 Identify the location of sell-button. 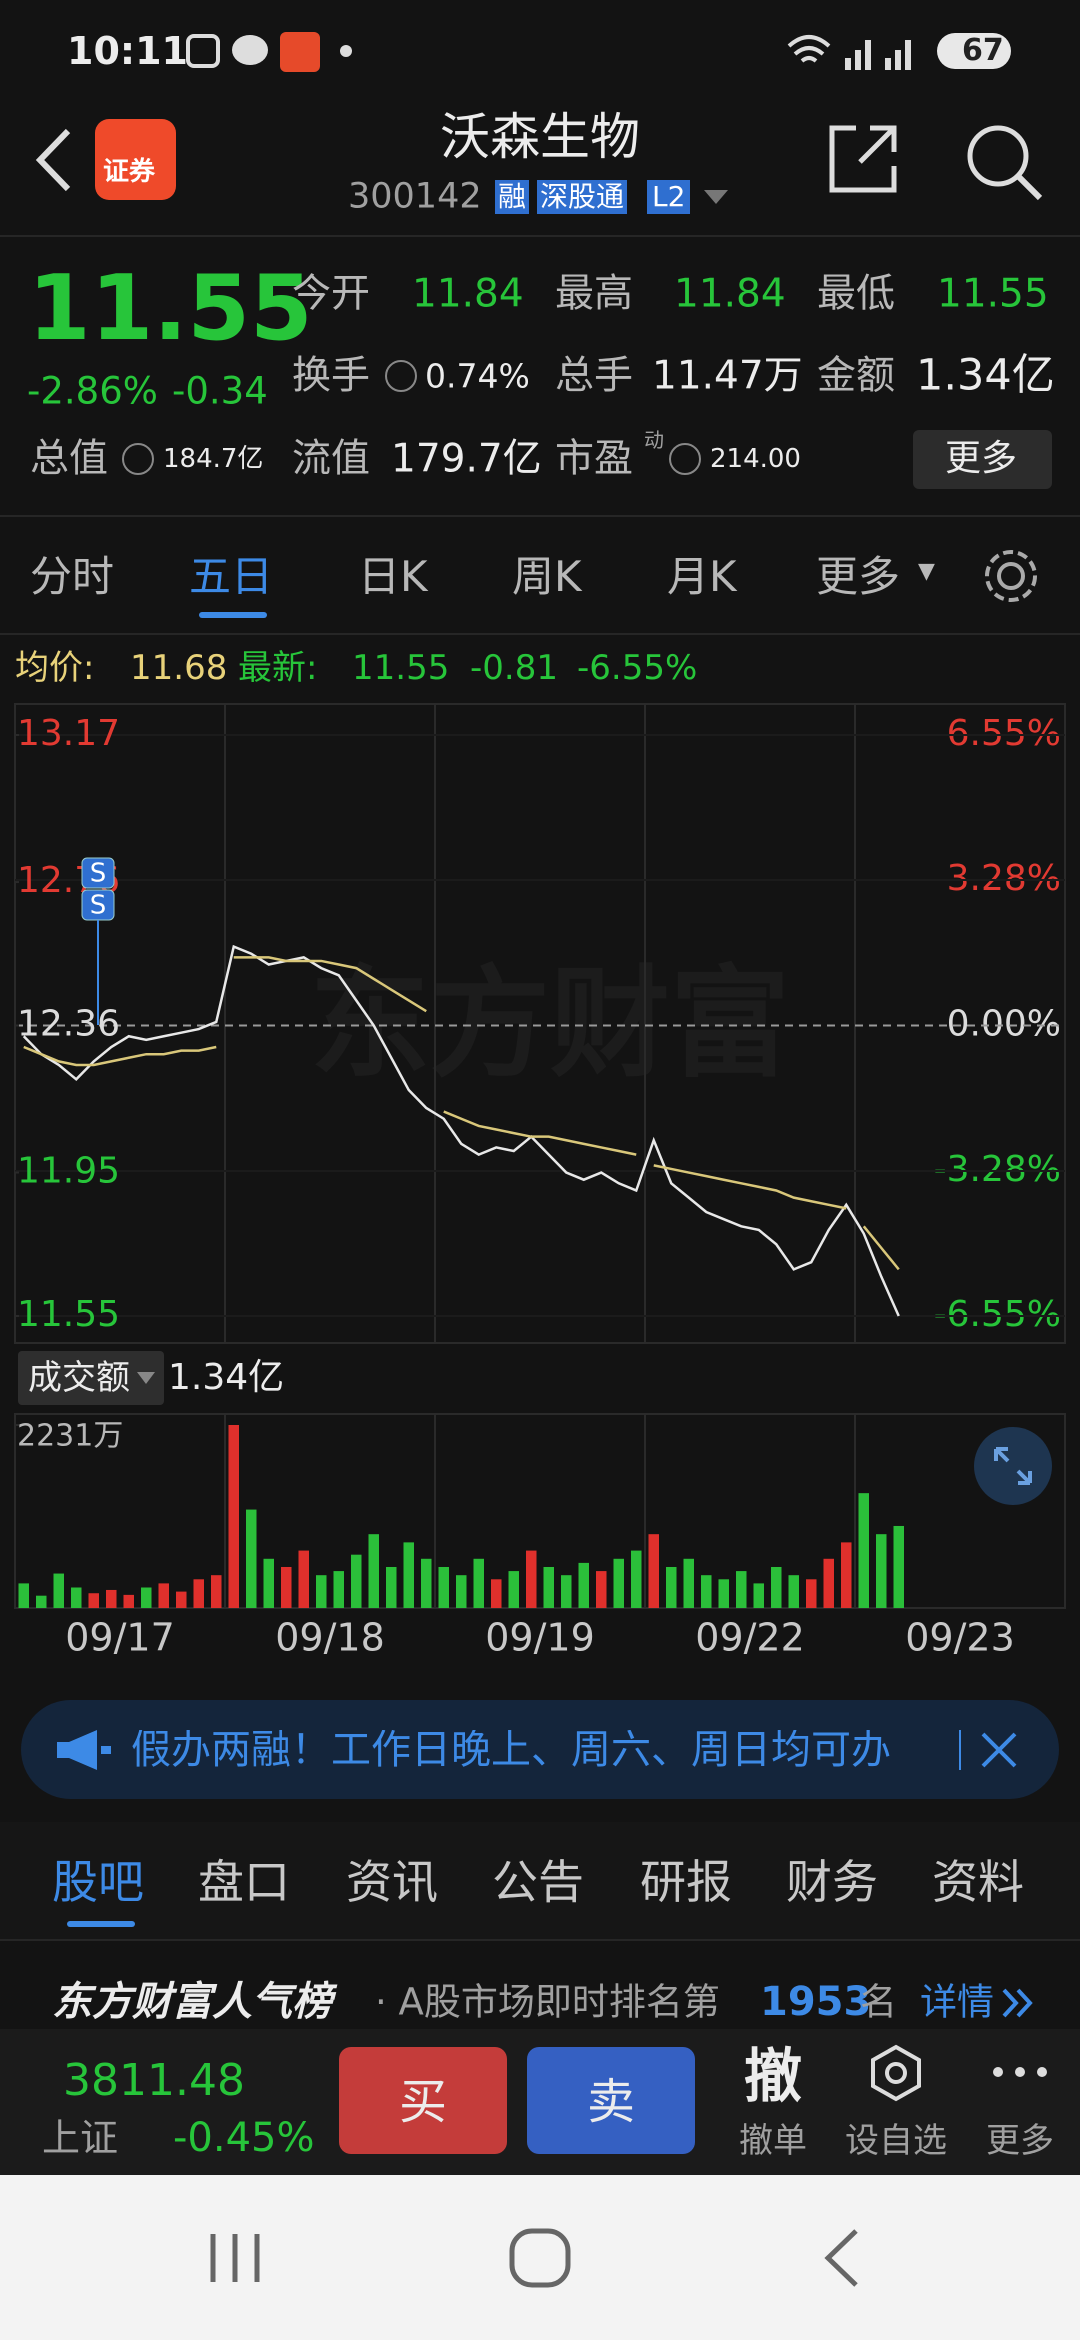
(611, 2100).